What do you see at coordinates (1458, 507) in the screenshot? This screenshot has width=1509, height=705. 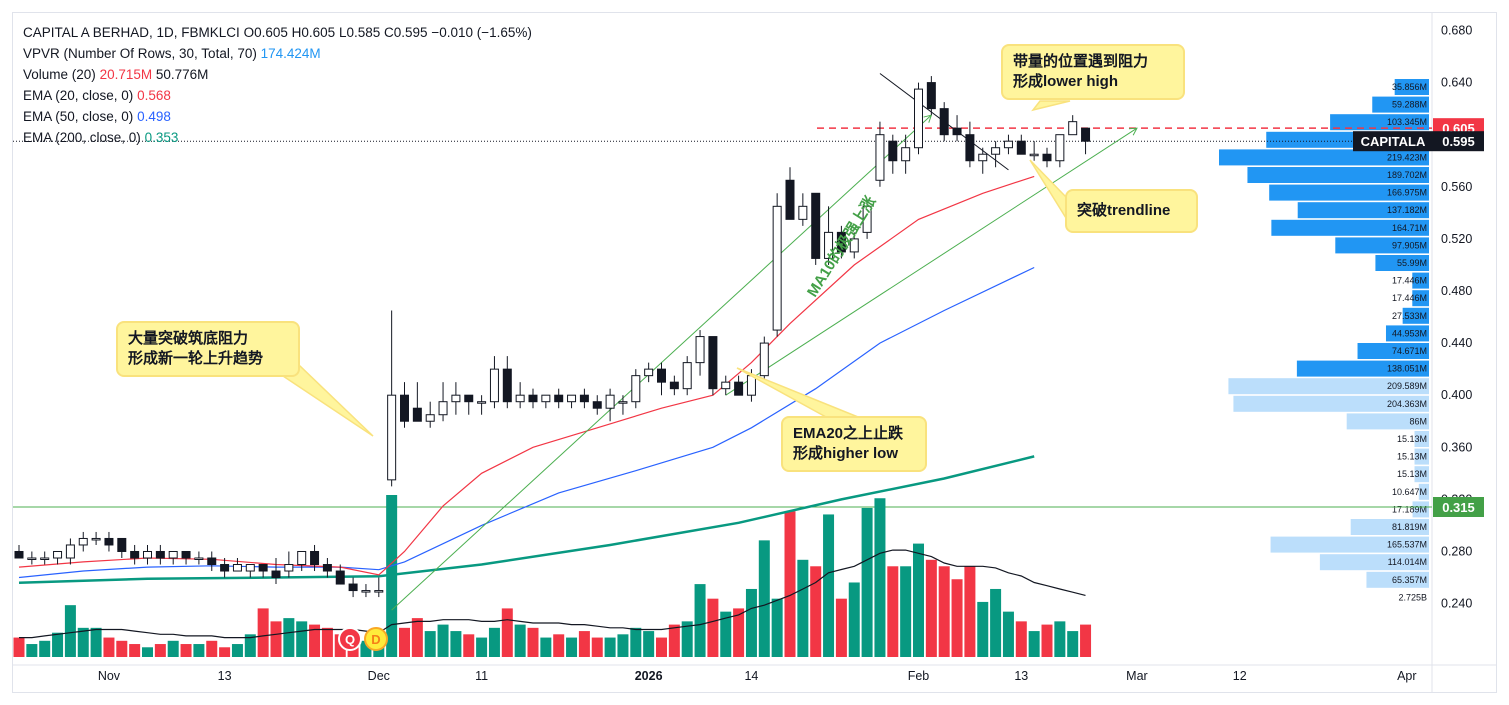 I see `support-price-tag` at bounding box center [1458, 507].